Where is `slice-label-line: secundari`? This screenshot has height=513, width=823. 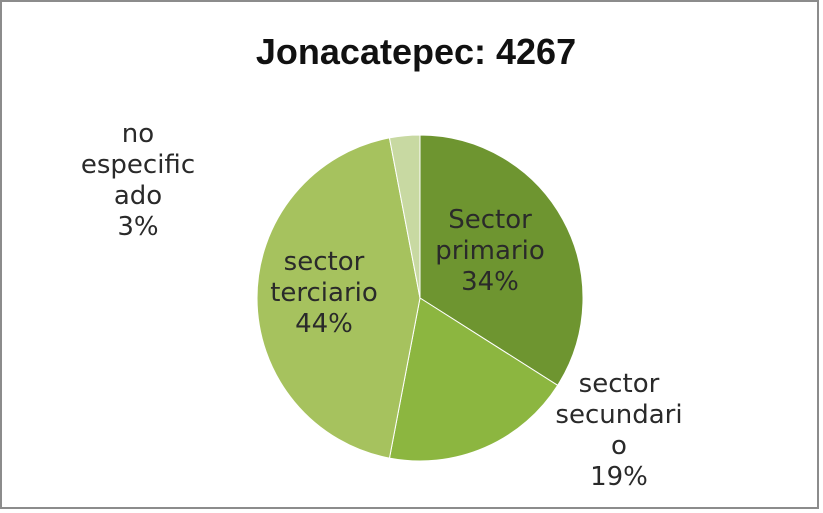 slice-label-line: secundari is located at coordinates (618, 415).